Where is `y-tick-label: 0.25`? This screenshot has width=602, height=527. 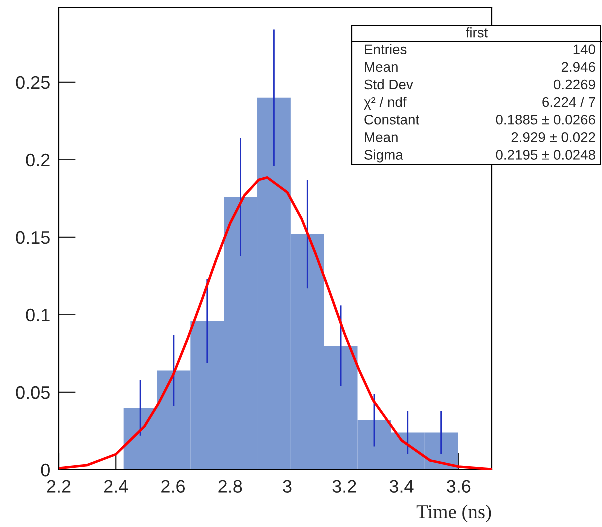 y-tick-label: 0.25 is located at coordinates (33, 83).